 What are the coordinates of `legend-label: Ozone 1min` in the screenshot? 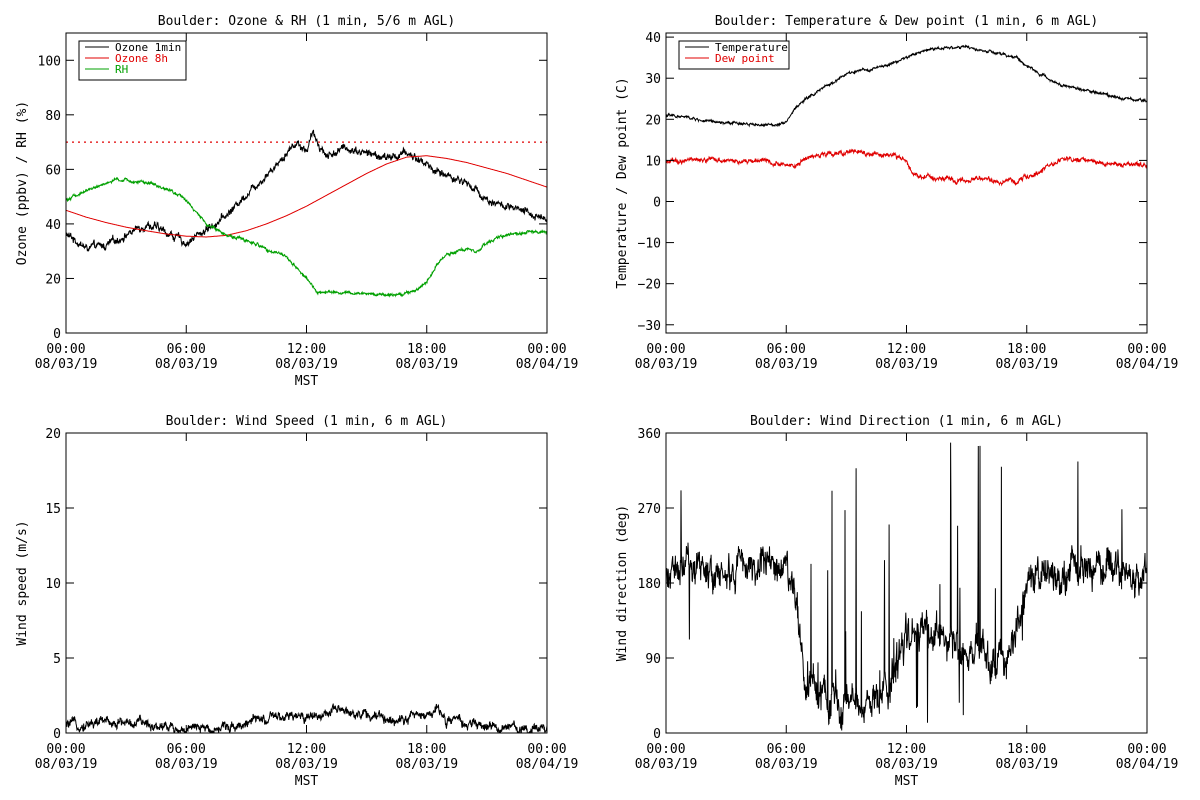 It's located at (148, 47).